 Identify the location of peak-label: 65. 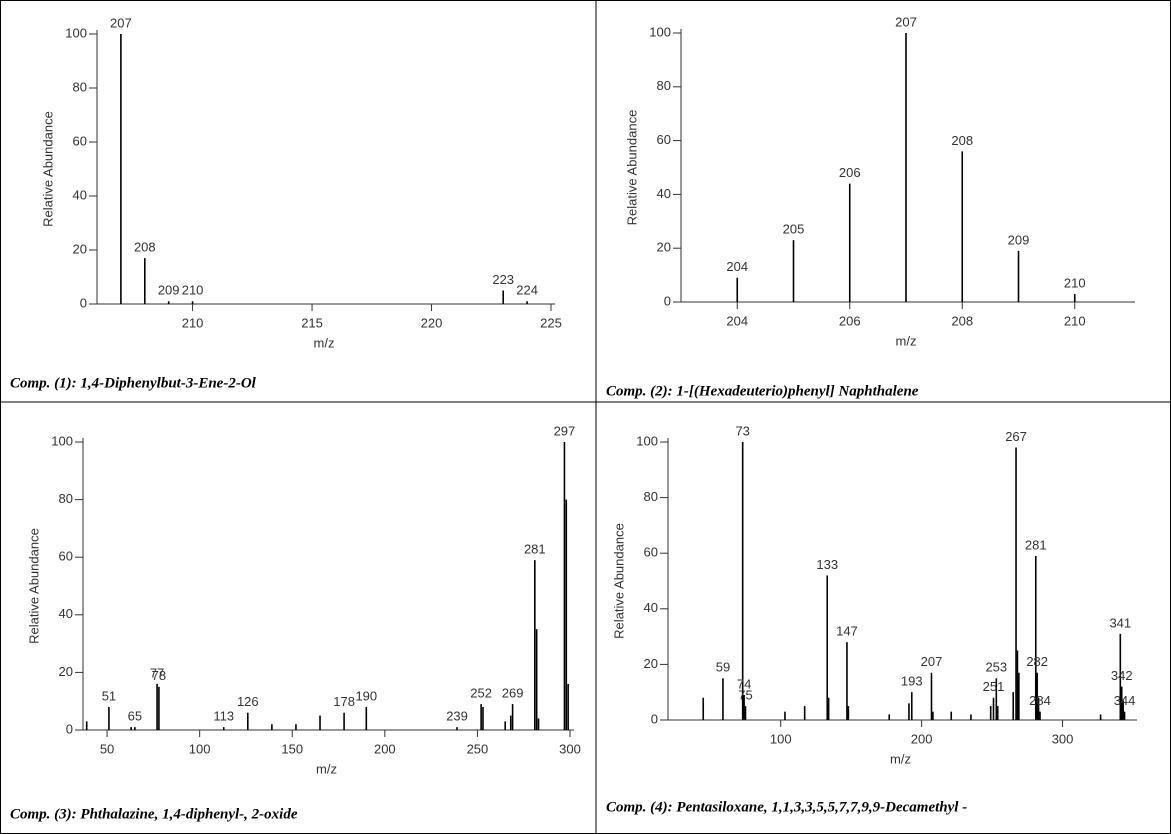
(135, 716).